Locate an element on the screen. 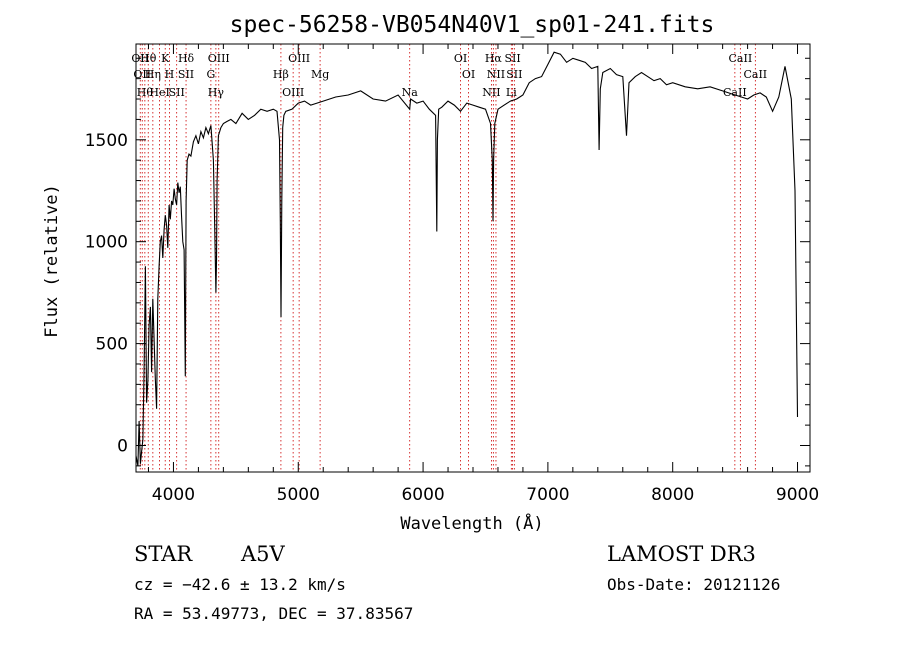 The image size is (900, 649). x-tick-label: 6000 is located at coordinates (422, 495).